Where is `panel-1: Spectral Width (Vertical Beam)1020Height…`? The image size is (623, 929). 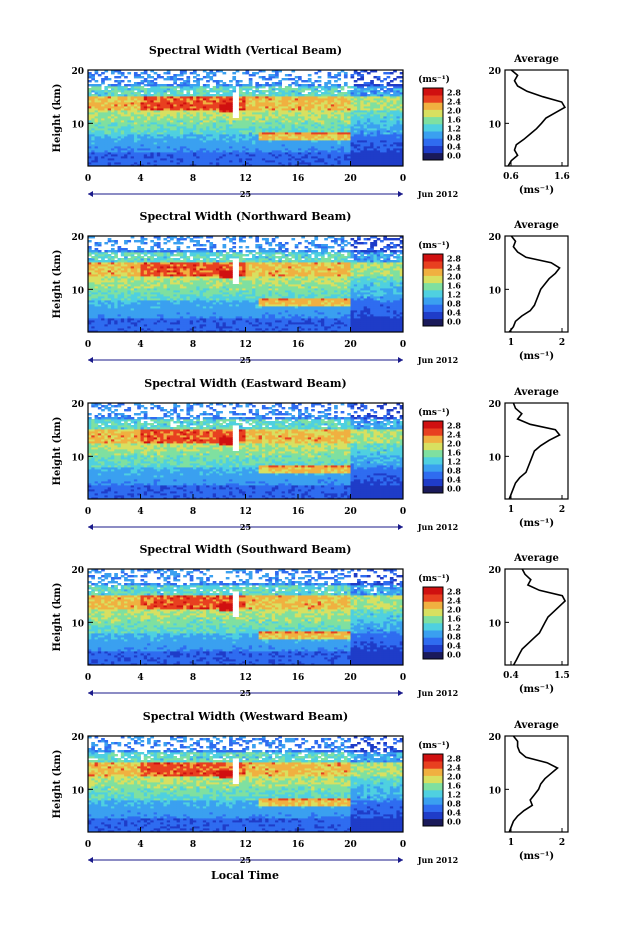
panel-1: Spectral Width (Vertical Beam)1020Height… is located at coordinates (311, 121).